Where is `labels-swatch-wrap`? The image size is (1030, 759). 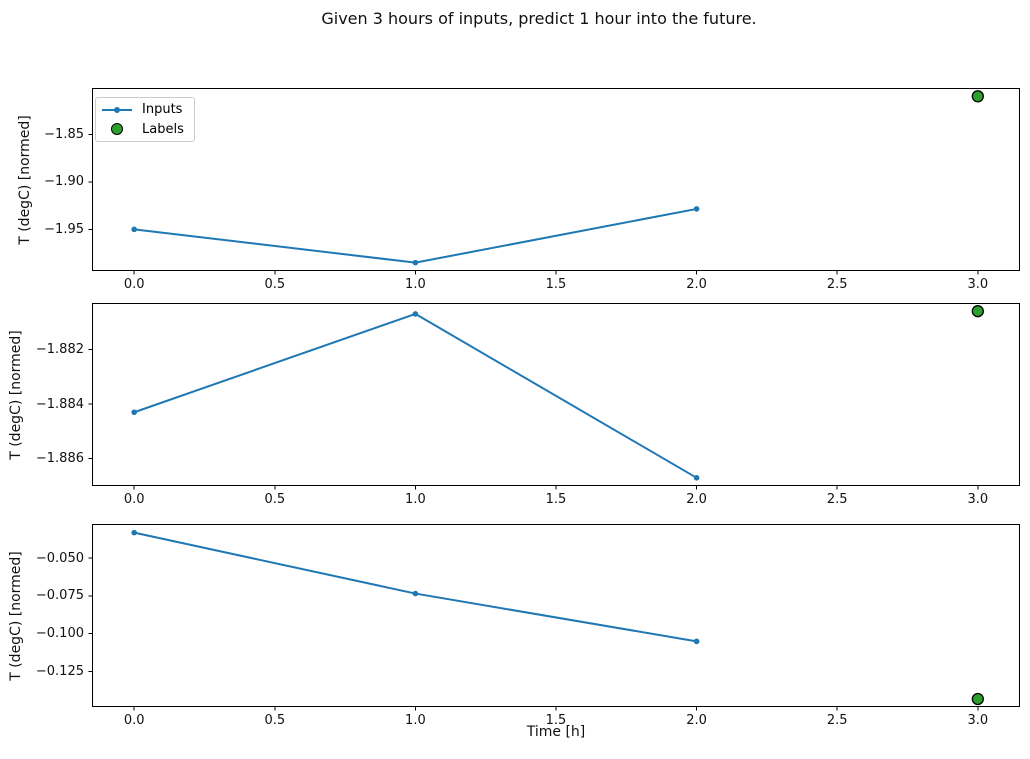 labels-swatch-wrap is located at coordinates (117, 129).